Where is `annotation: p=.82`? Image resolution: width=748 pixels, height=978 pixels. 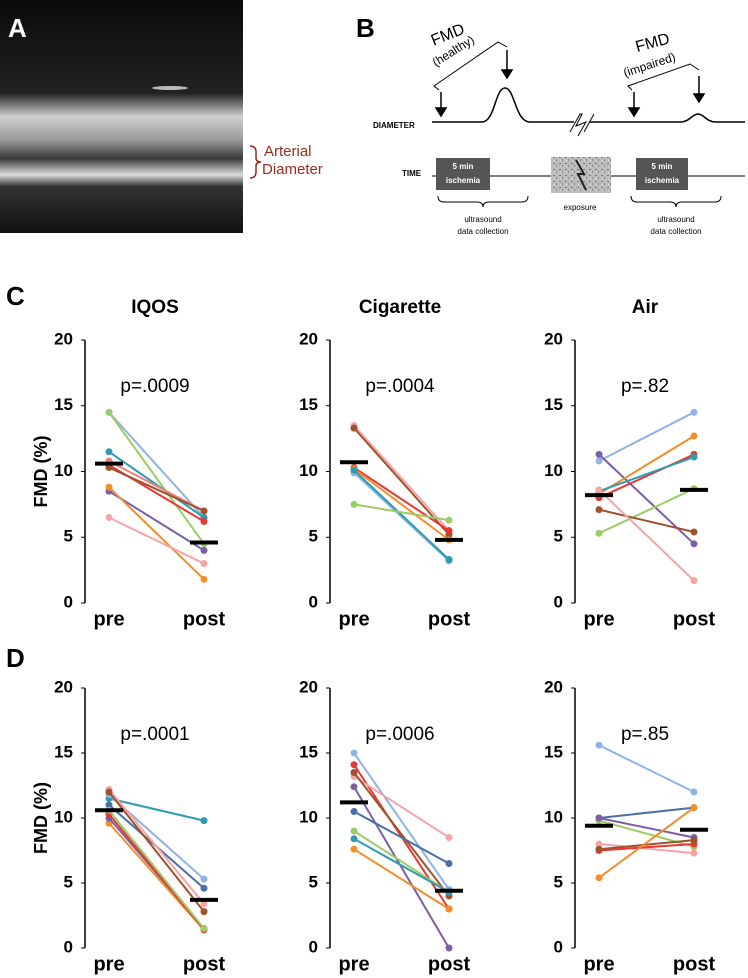
annotation: p=.82 is located at coordinates (645, 386).